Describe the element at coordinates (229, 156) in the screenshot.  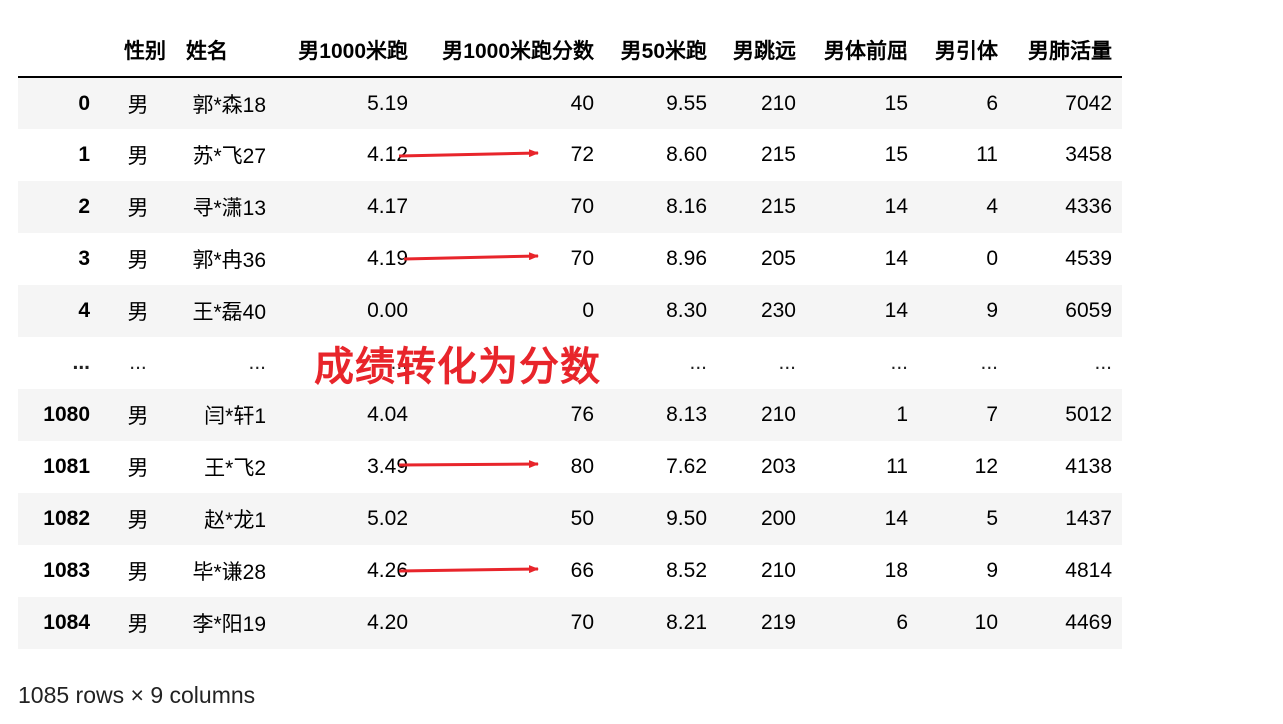
I see `name-cell: 苏*飞27` at that location.